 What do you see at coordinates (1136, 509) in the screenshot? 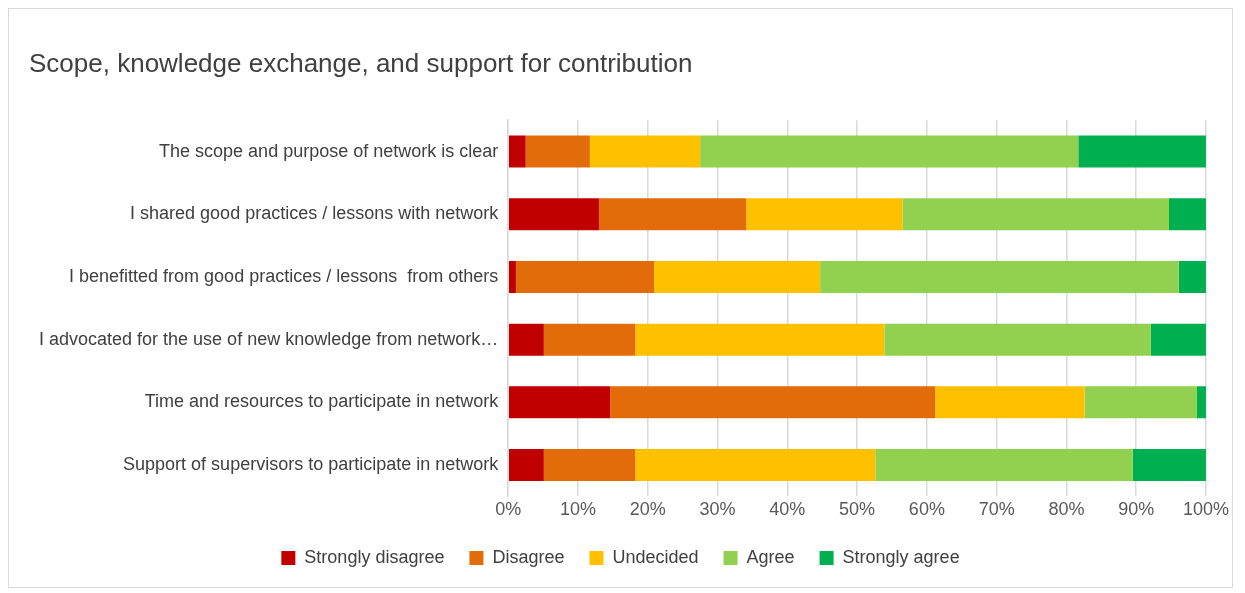
I see `x-tick-label: 90%` at bounding box center [1136, 509].